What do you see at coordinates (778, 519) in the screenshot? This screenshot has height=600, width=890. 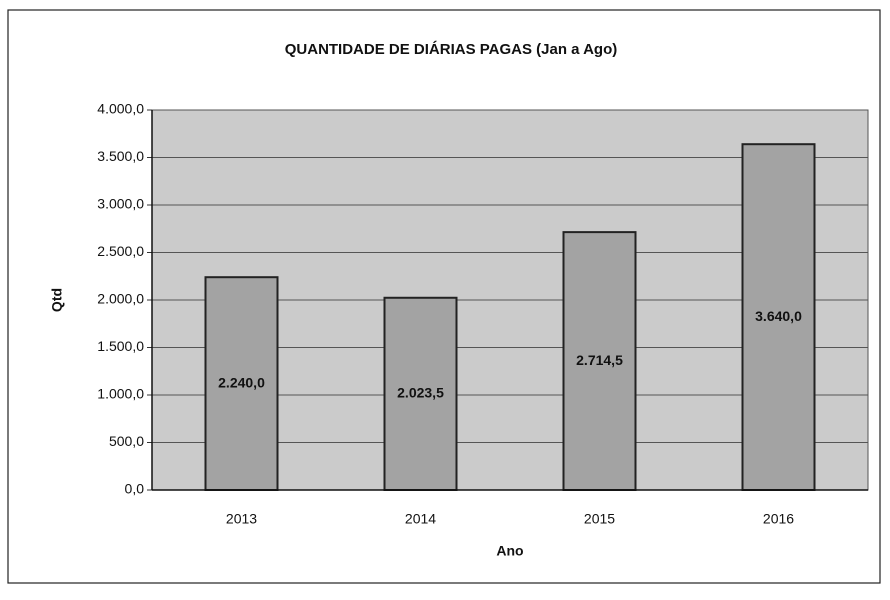 I see `x-tick-label: 2016` at bounding box center [778, 519].